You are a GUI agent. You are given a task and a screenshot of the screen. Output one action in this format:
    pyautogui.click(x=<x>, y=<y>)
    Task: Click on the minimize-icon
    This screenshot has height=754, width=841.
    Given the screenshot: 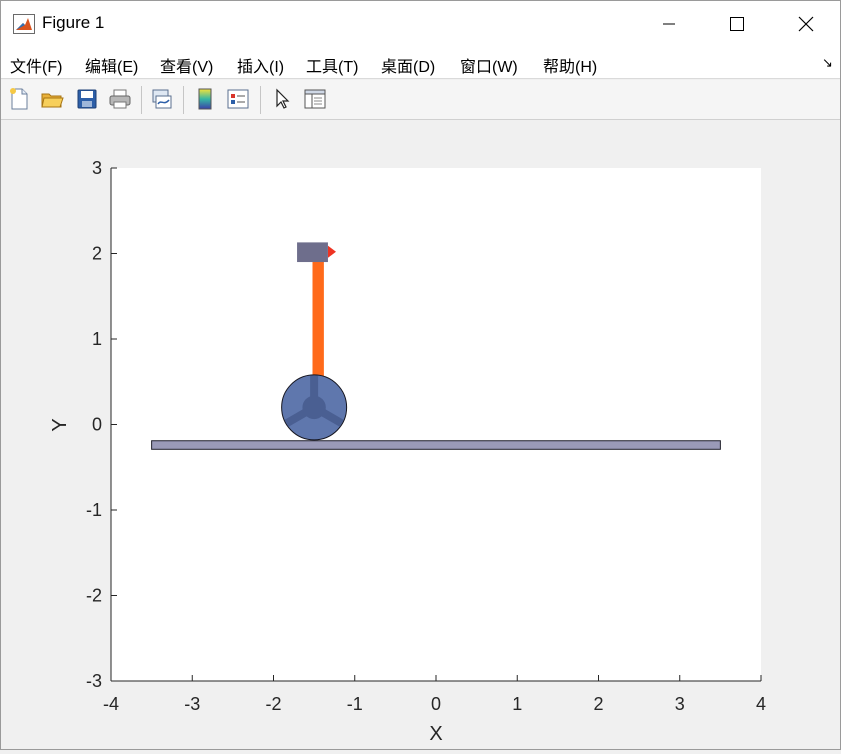 What is the action you would take?
    pyautogui.click(x=669, y=24)
    